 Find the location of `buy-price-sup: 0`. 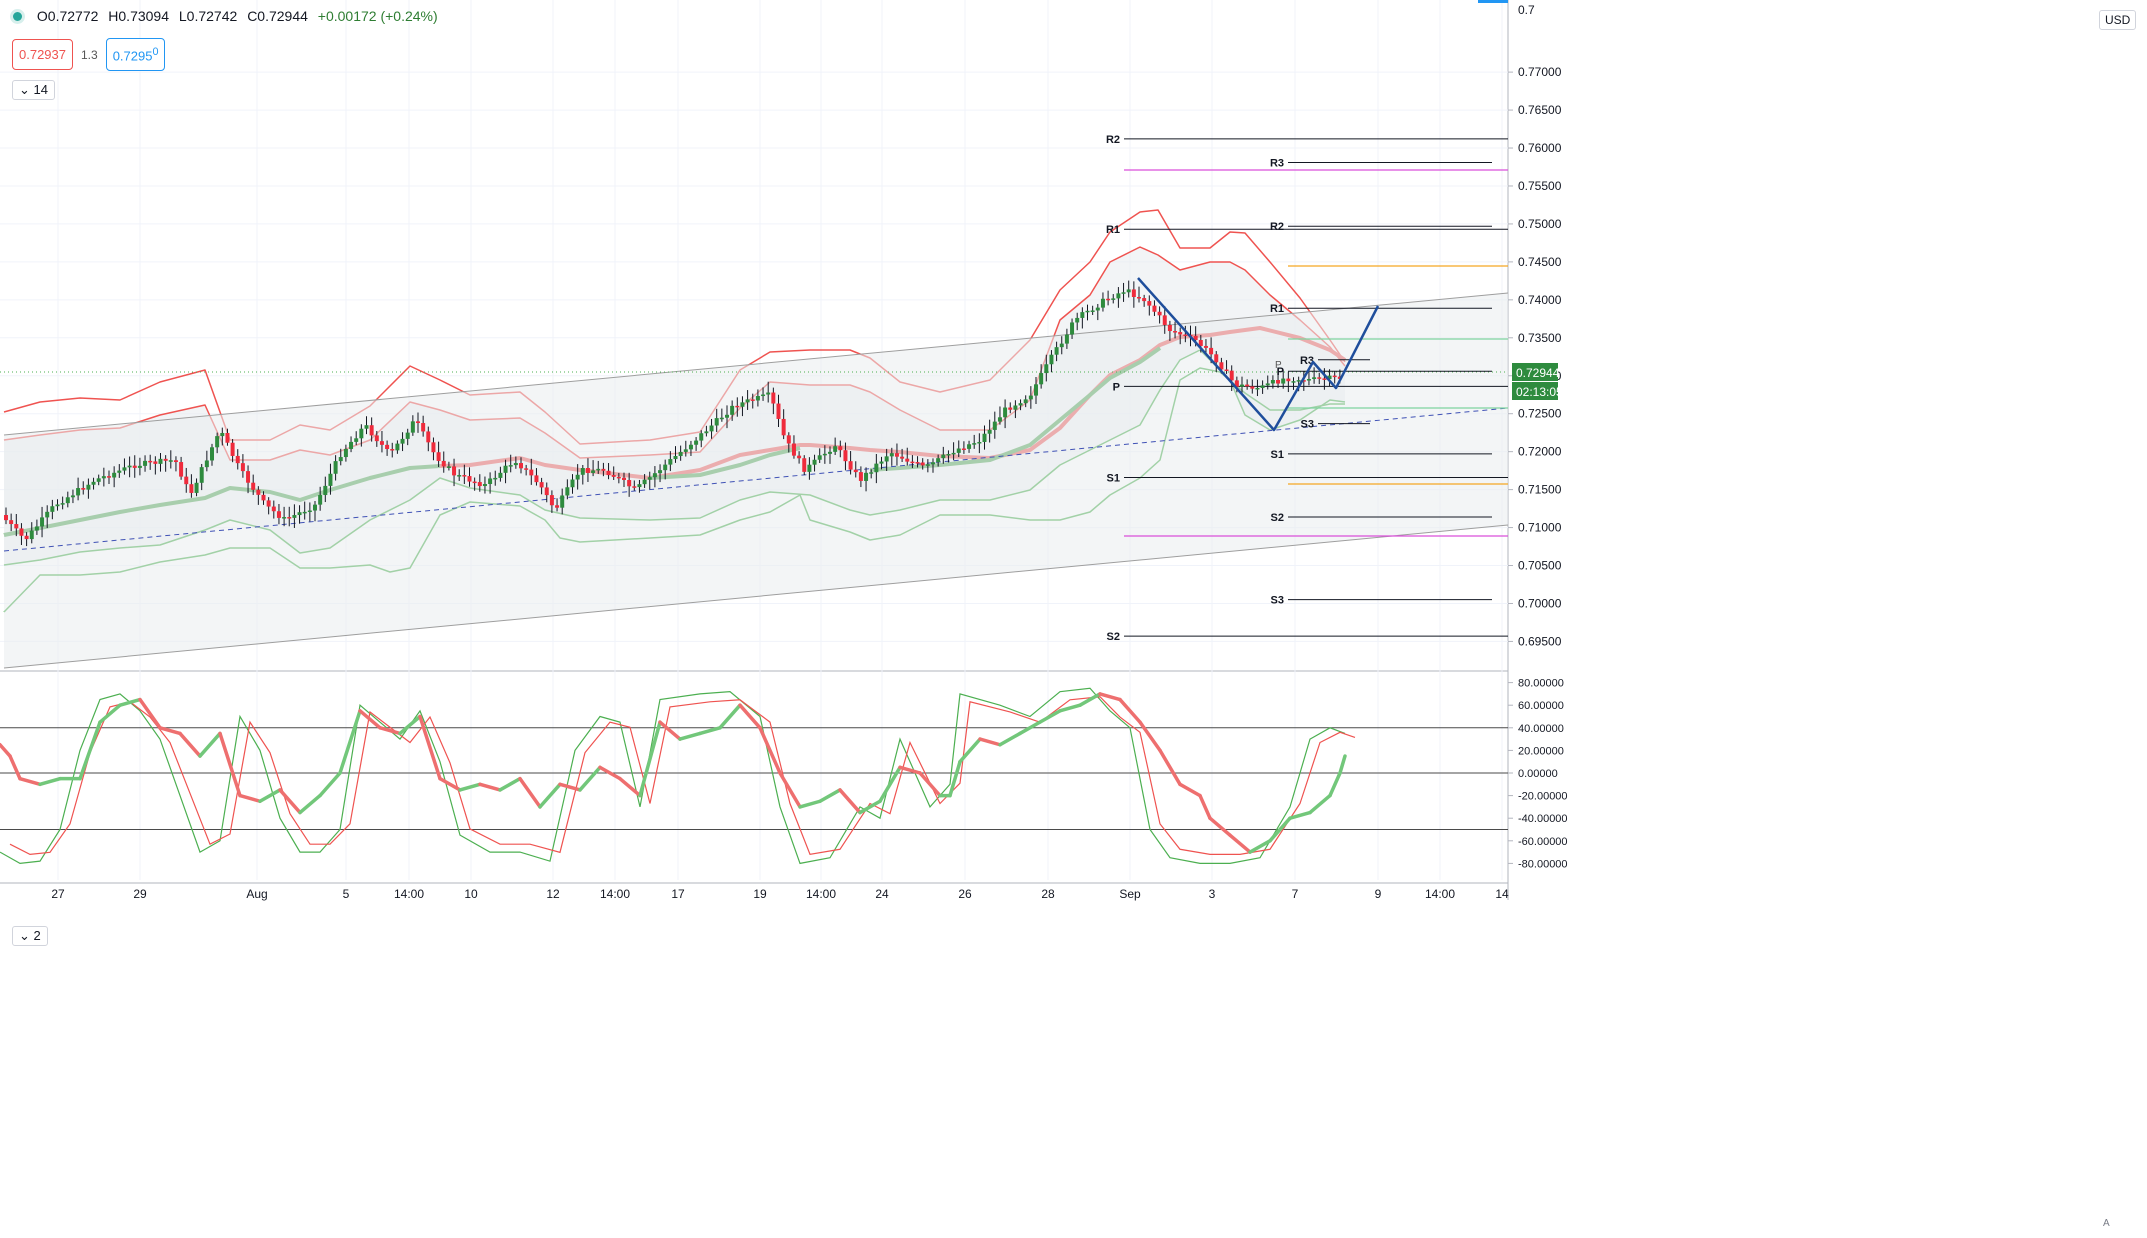

buy-price-sup: 0 is located at coordinates (155, 52).